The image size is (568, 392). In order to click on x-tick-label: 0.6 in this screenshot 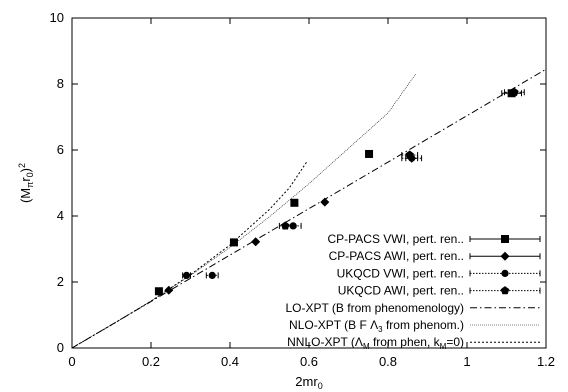, I will do `click(309, 361)`.